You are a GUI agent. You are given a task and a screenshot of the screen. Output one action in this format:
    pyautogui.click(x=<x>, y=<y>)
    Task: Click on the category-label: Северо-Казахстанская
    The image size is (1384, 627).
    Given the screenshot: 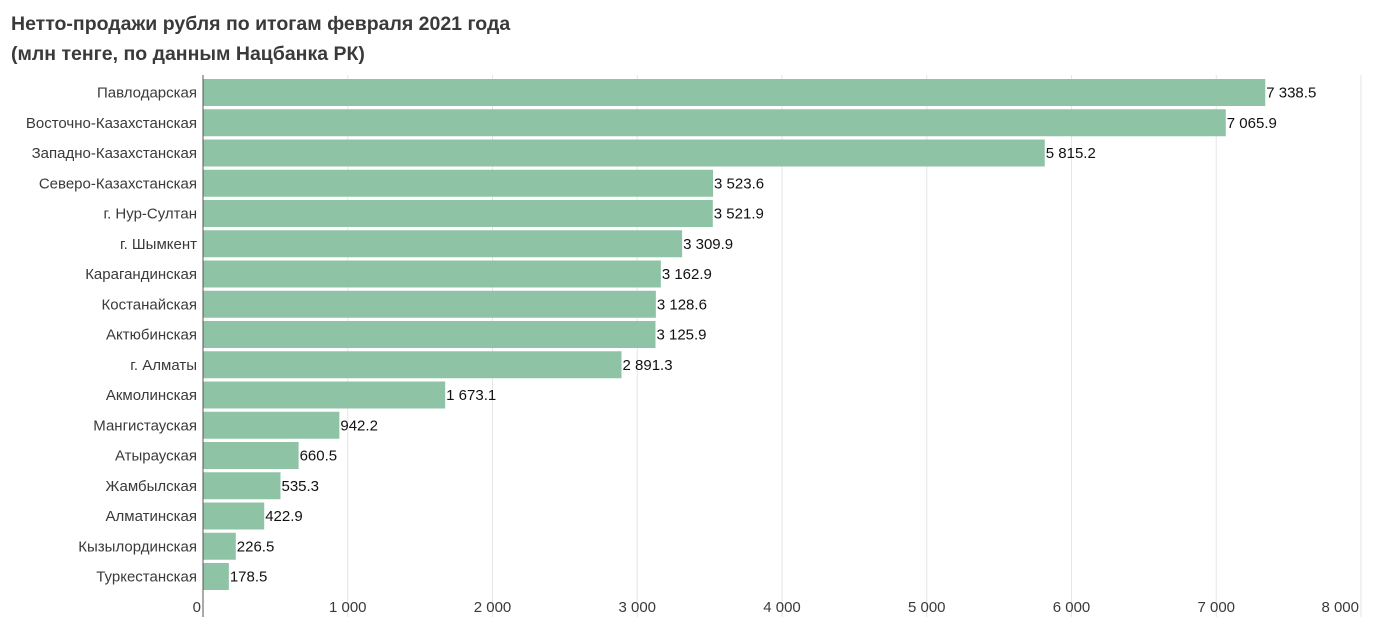 What is the action you would take?
    pyautogui.click(x=118, y=183)
    